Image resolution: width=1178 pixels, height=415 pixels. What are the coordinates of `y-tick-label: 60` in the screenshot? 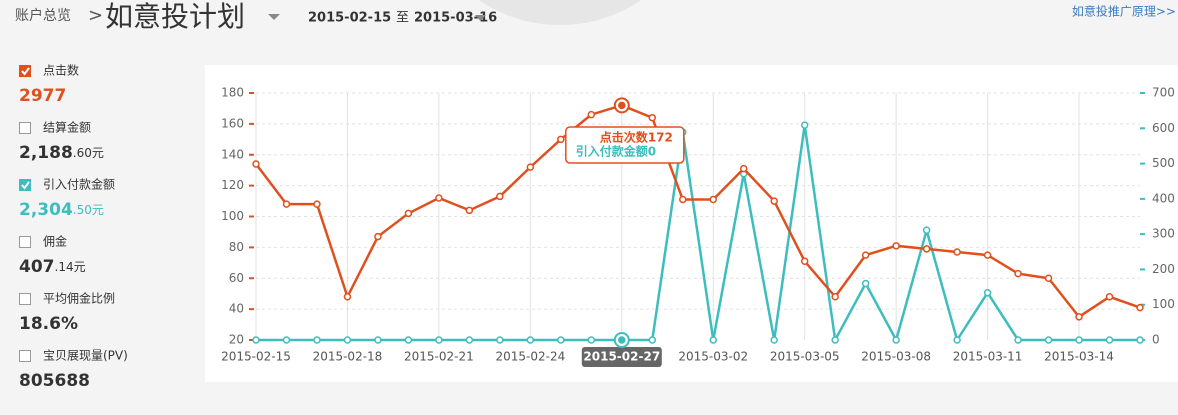 It's located at (236, 278).